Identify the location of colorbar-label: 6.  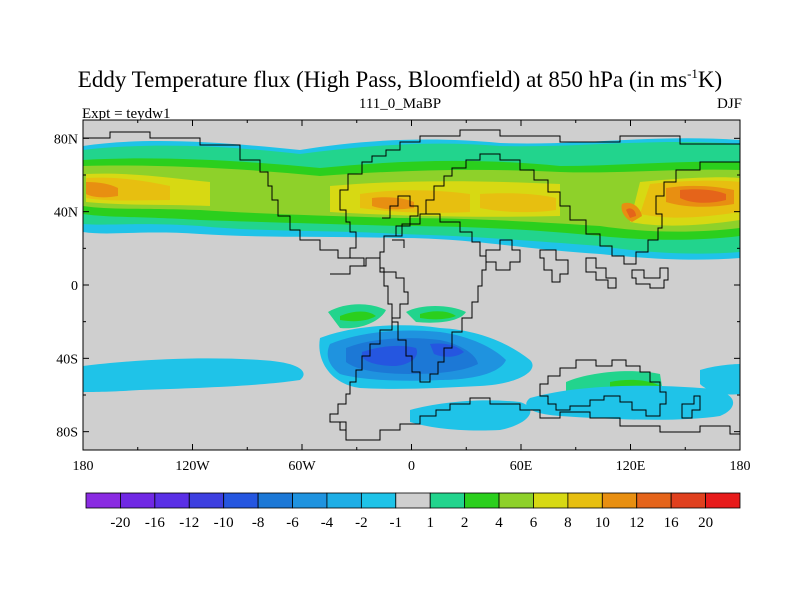
(534, 523).